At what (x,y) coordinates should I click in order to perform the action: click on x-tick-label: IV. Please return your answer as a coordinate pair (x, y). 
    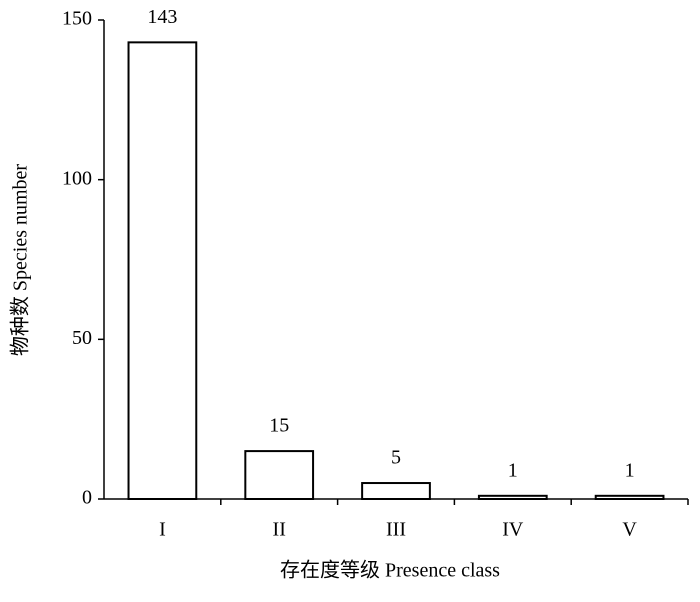
    Looking at the image, I should click on (513, 530).